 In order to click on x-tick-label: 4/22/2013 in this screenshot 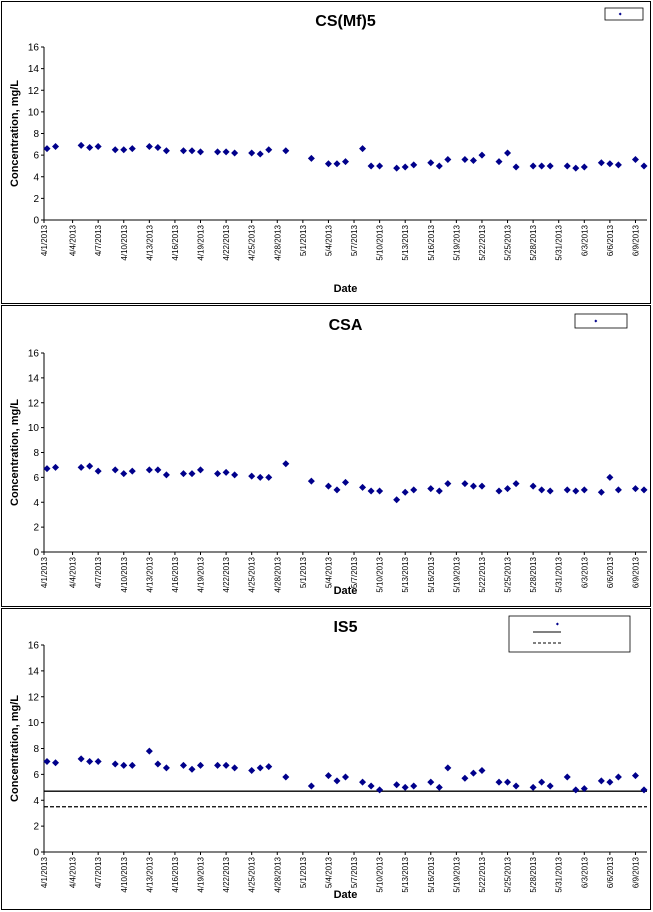, I will do `click(226, 874)`.